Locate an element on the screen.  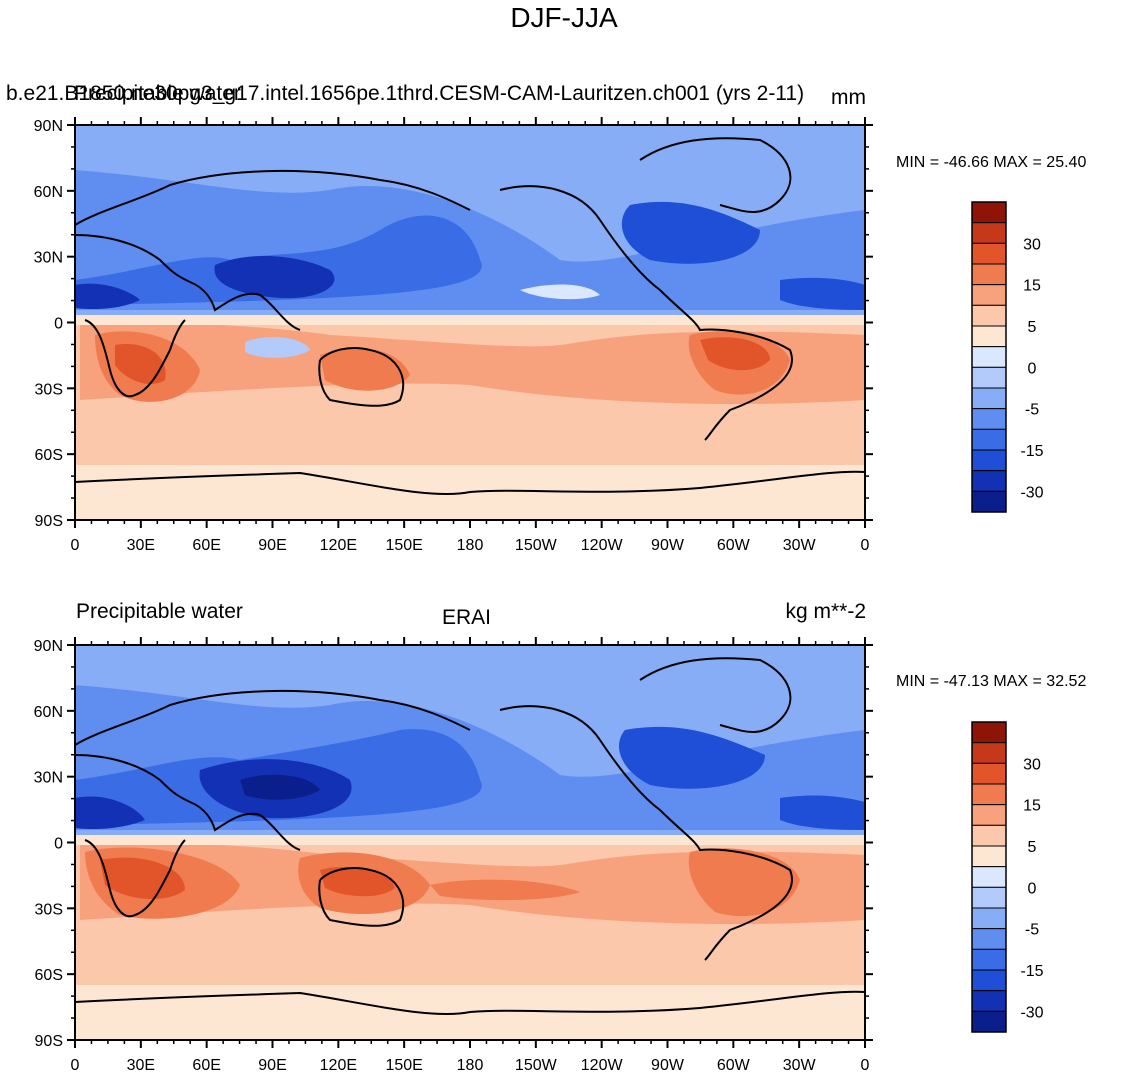
p2-coast-eurasia-north is located at coordinates (273, 717).